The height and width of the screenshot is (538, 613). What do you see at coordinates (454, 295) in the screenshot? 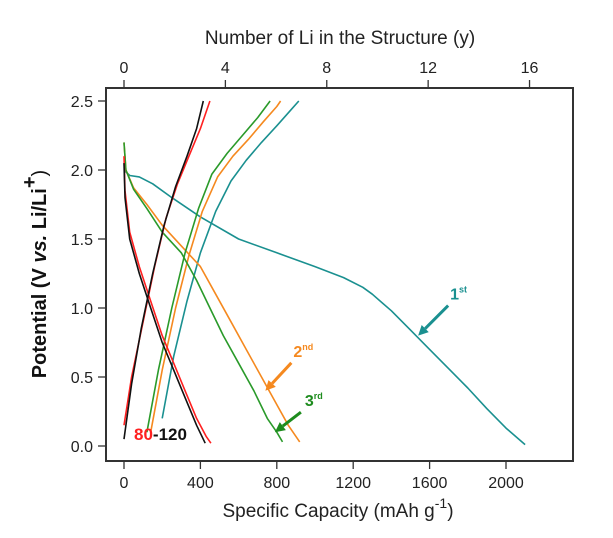
I see `annotation-number: 1` at bounding box center [454, 295].